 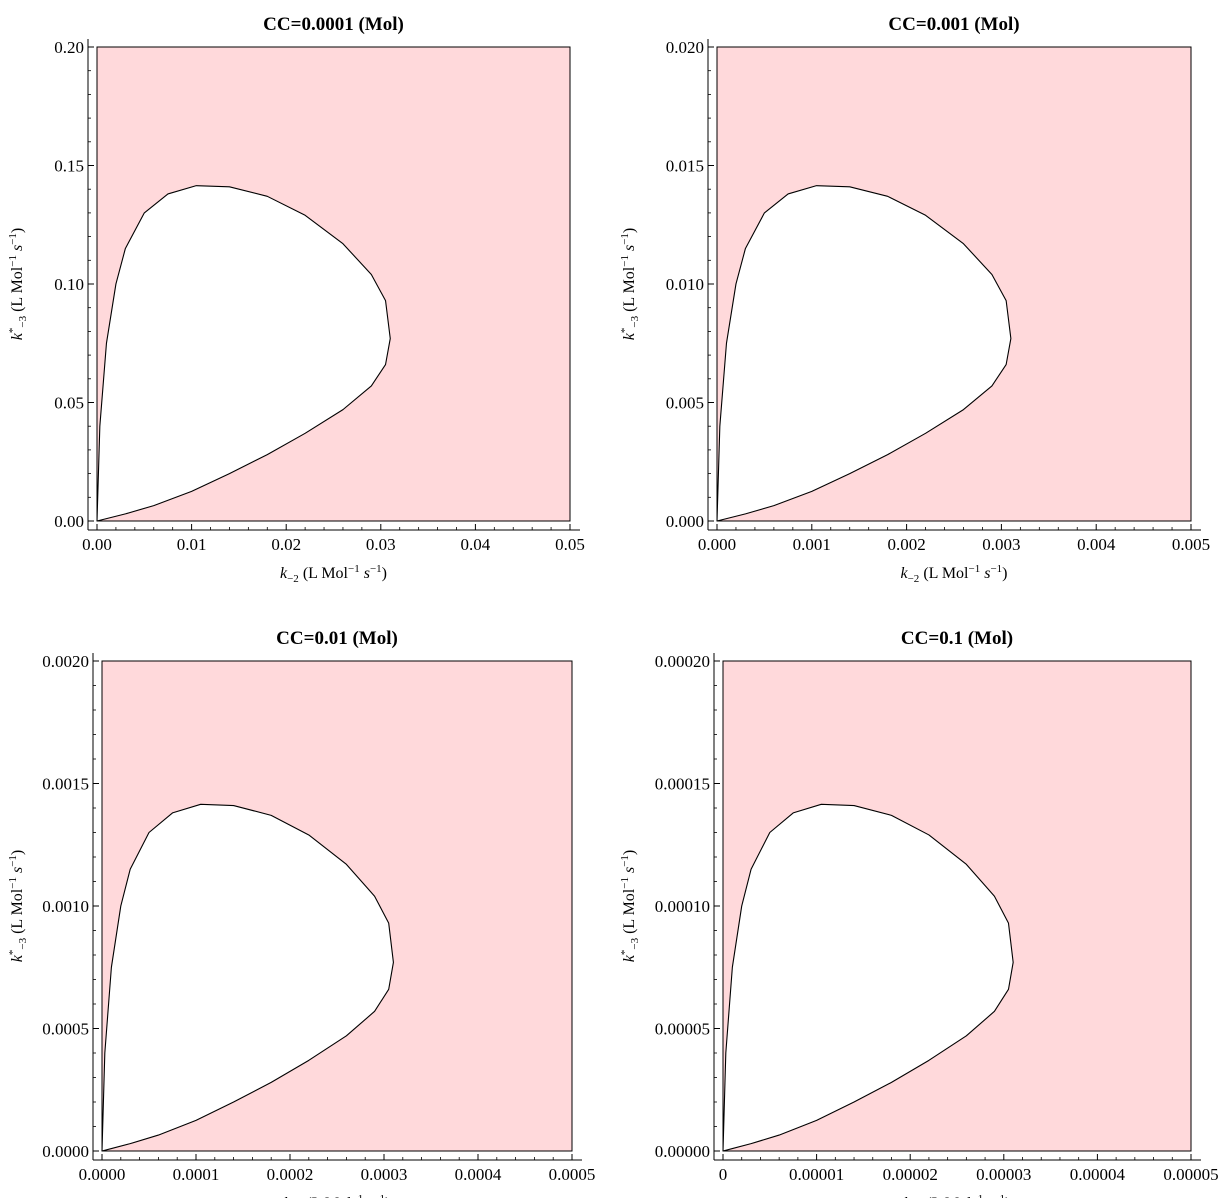 I want to click on x-tick-label: 0.002, so click(x=906, y=544).